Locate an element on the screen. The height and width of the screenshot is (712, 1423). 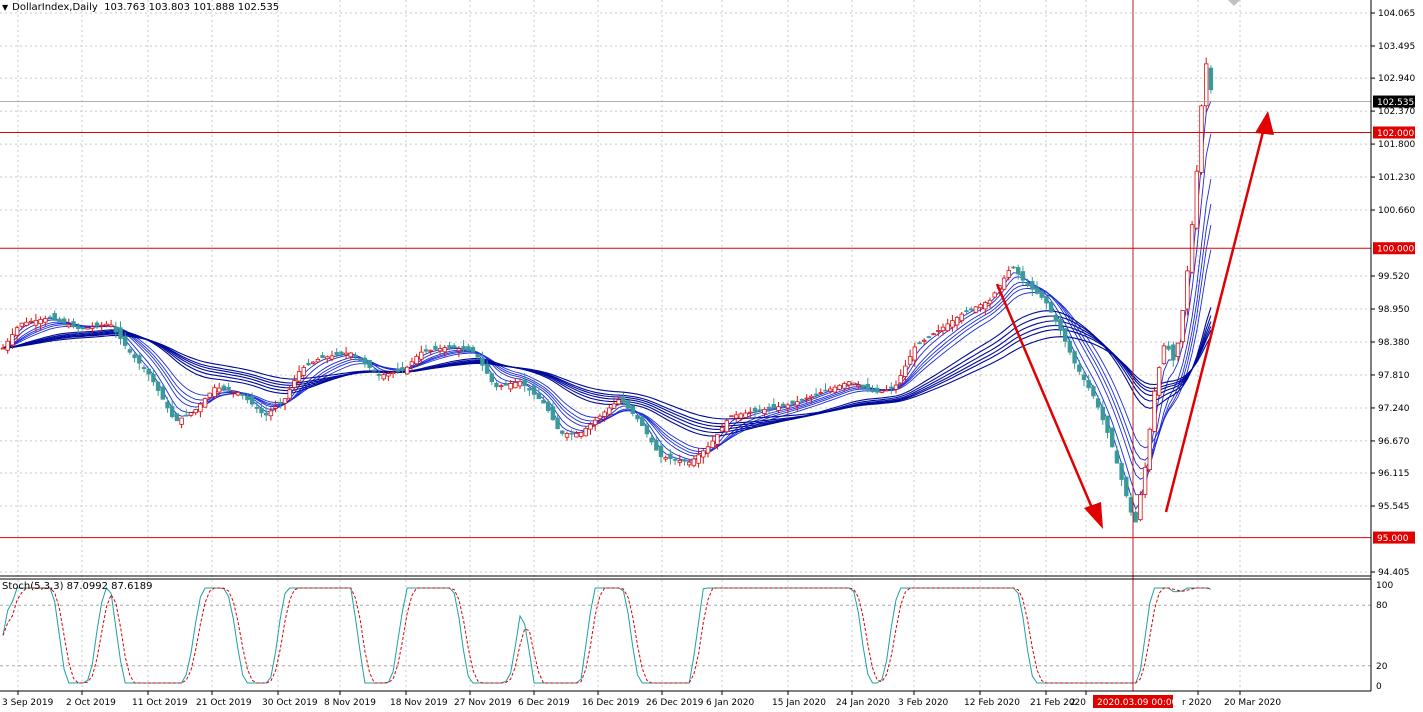
price-tag-label: 102.000 is located at coordinates (1395, 134).